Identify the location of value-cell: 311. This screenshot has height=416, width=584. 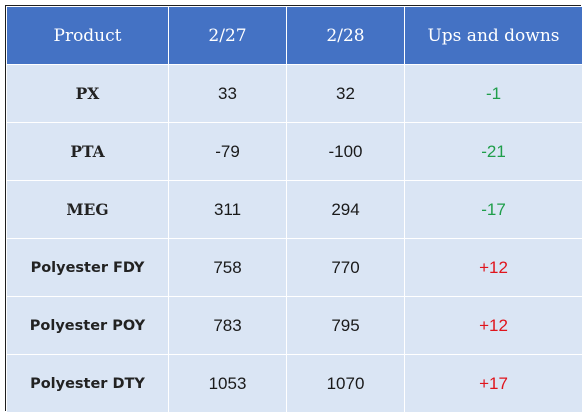
(227, 209).